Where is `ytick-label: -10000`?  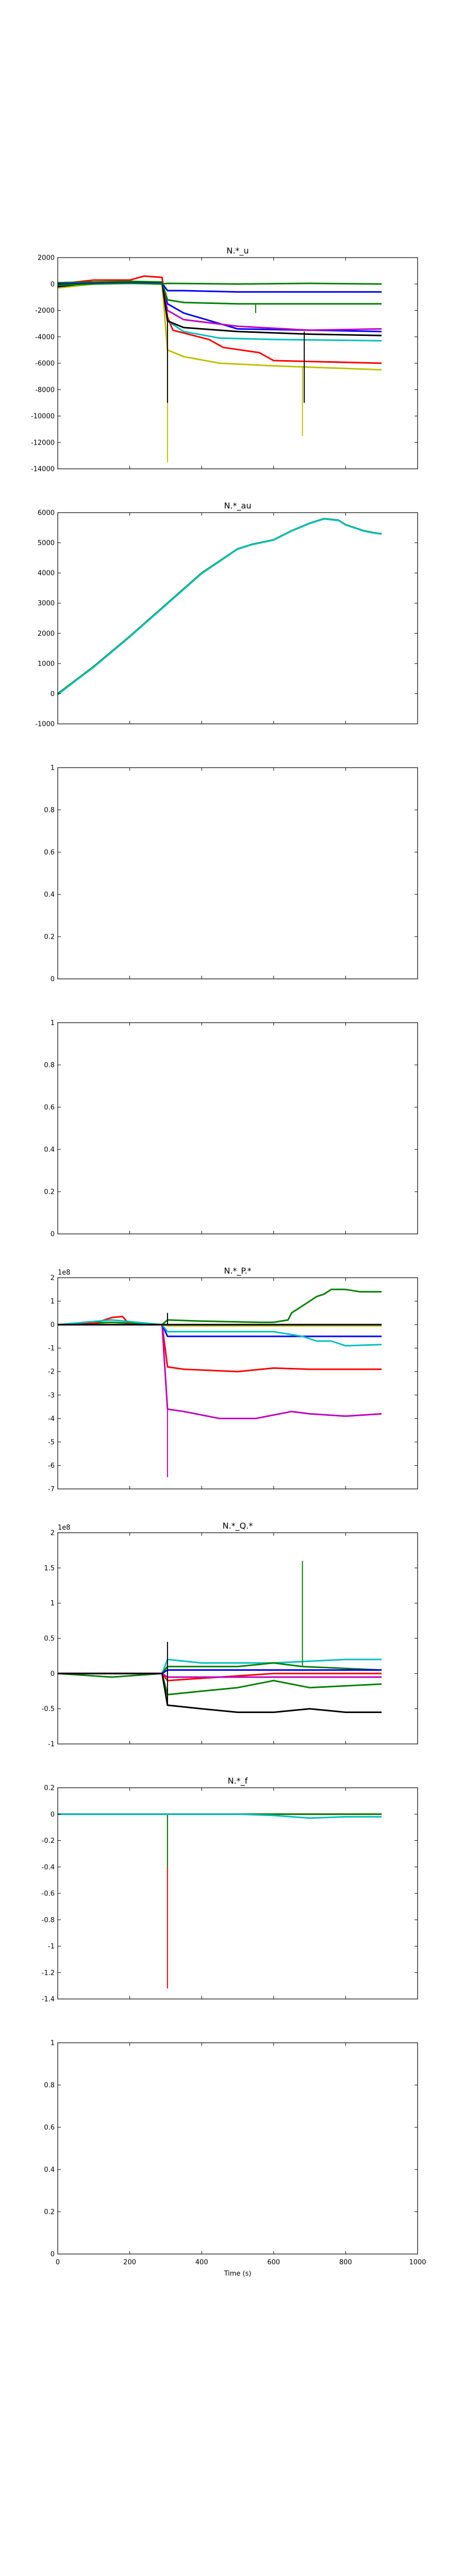 ytick-label: -10000 is located at coordinates (43, 416).